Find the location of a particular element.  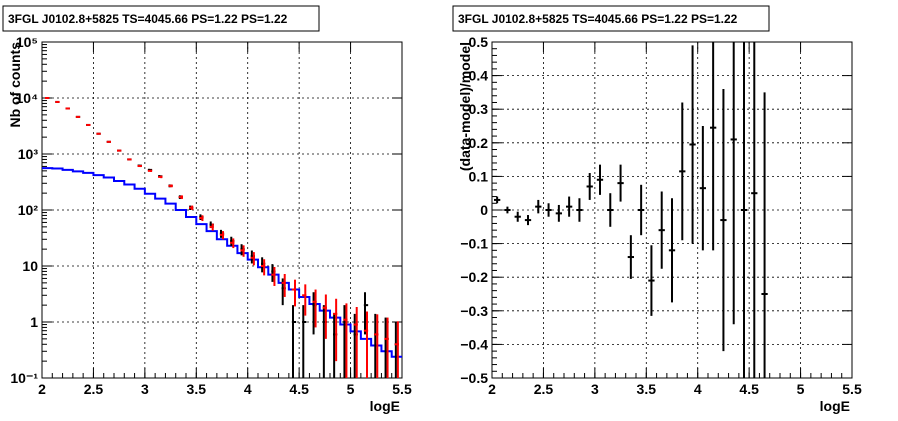

y-tick-label: −0.4 is located at coordinates (474, 344).